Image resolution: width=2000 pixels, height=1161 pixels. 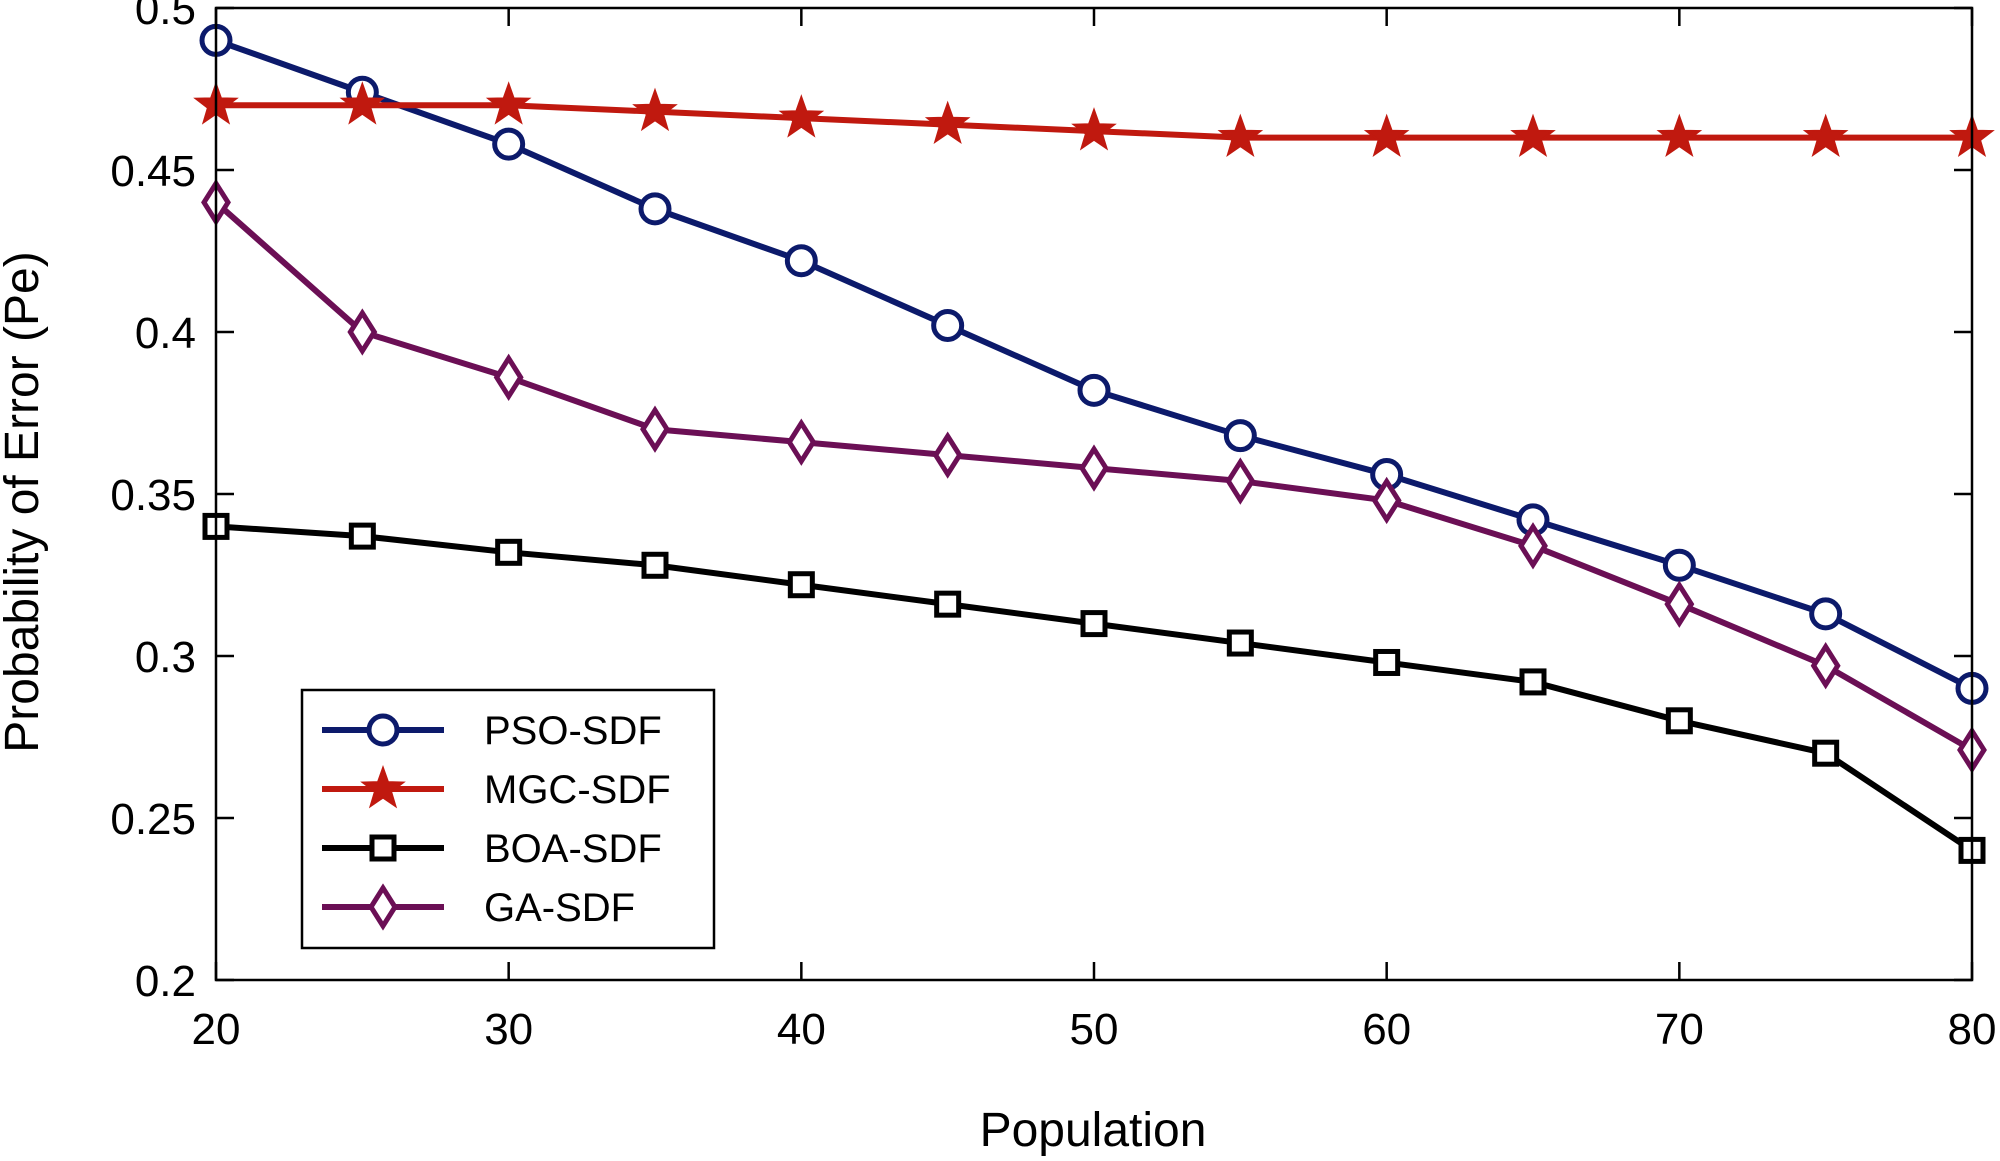 What do you see at coordinates (1093, 1130) in the screenshot?
I see `x-axis-label: Population` at bounding box center [1093, 1130].